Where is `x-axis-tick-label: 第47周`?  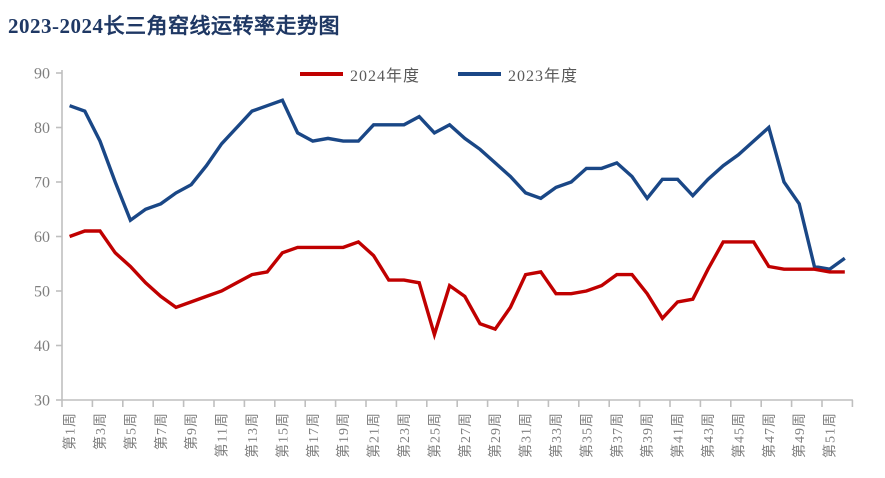
x-axis-tick-label: 第47周 is located at coordinates (769, 435).